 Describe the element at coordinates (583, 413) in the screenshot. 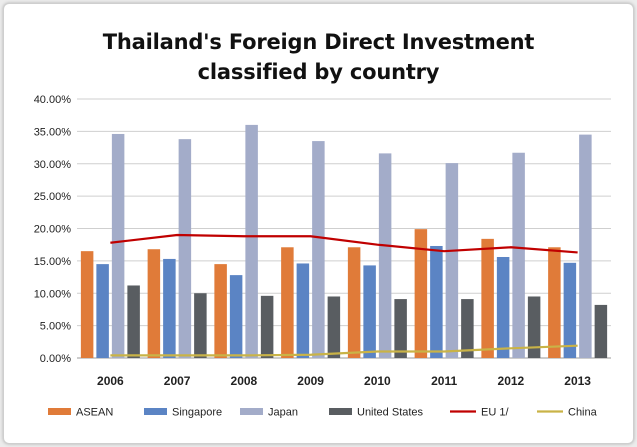

I see `legend-label: China` at that location.